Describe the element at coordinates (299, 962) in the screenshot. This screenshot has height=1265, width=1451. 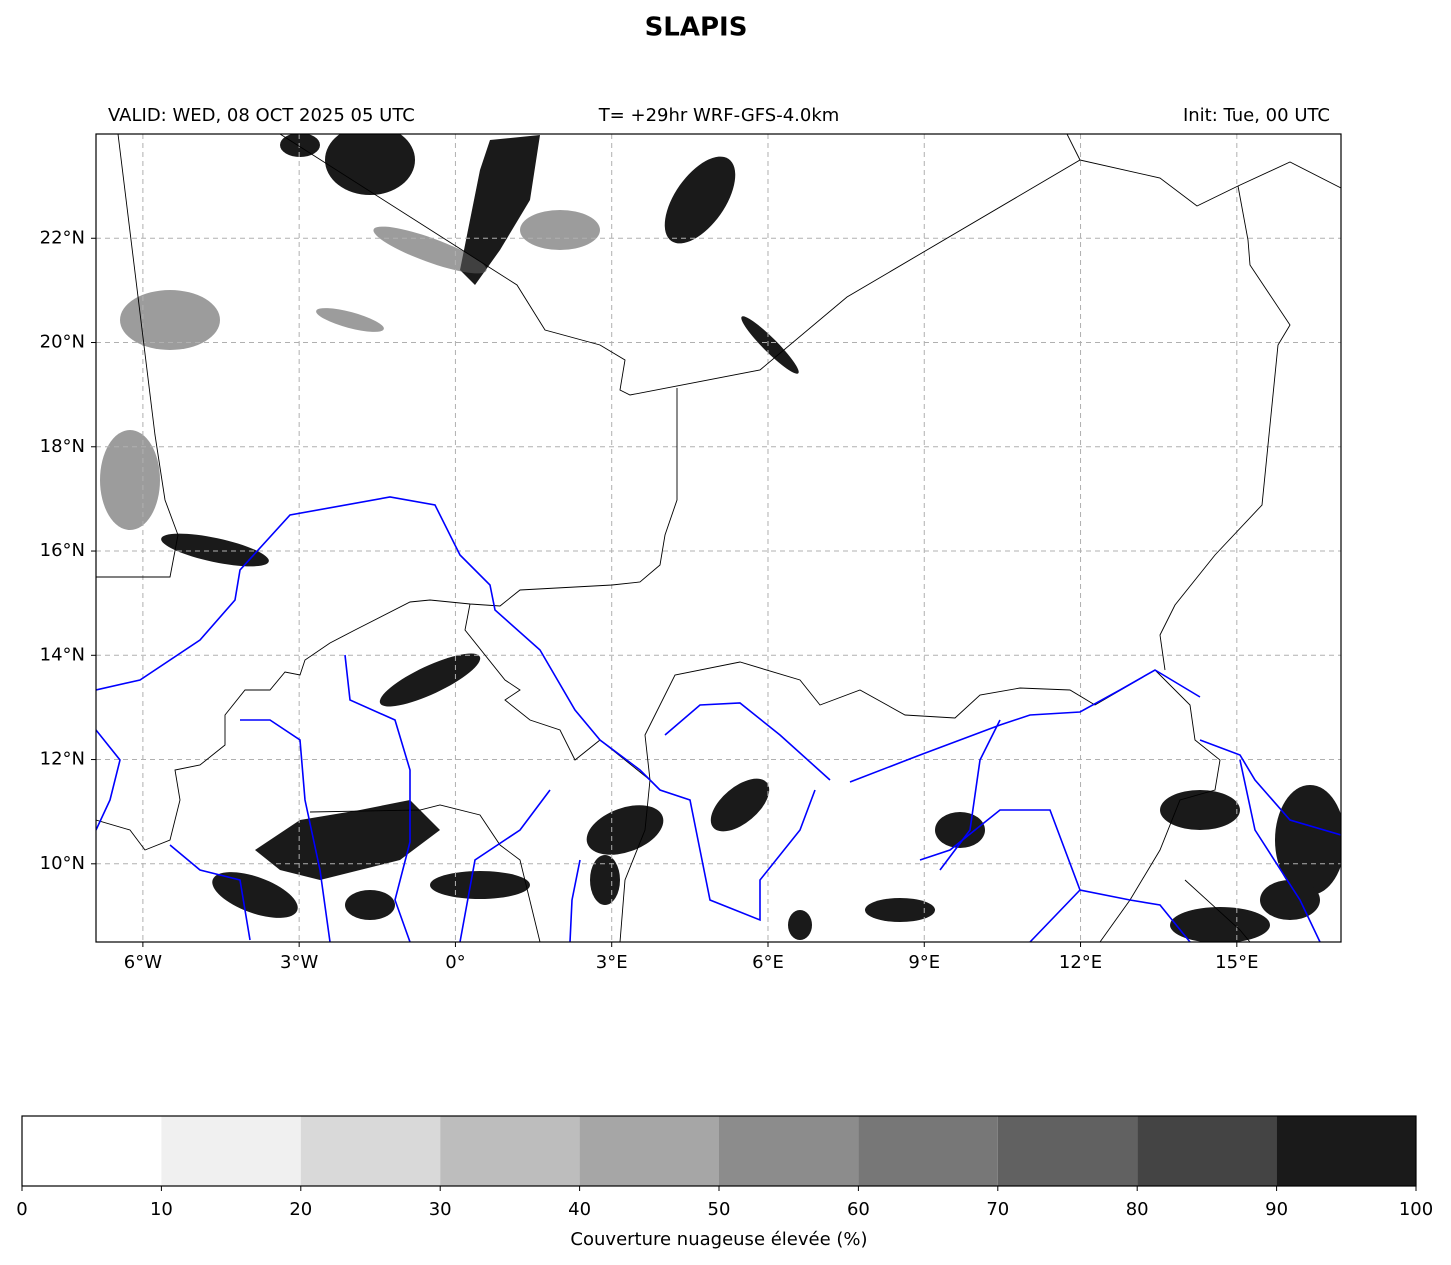
I see `x-tick-label: 3°W` at that location.